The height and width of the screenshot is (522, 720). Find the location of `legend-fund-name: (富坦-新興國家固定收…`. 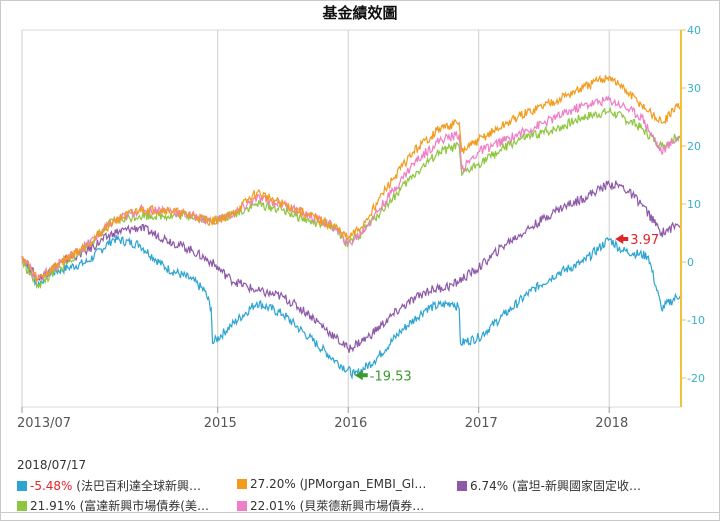

legend-fund-name: (富坦-新興國家固定收… is located at coordinates (574, 486).